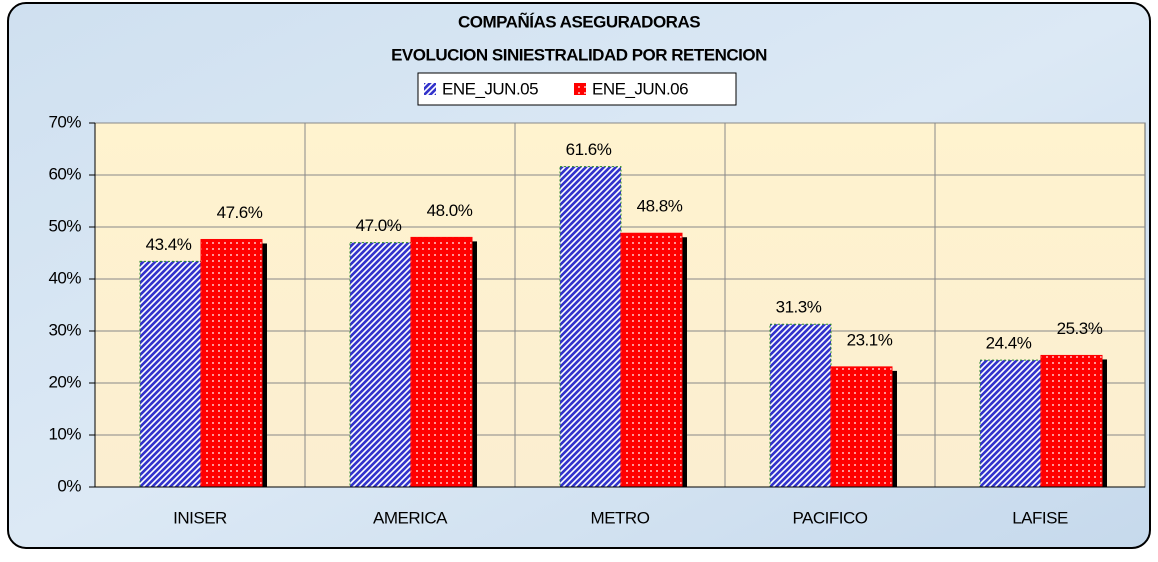  Describe the element at coordinates (410, 517) in the screenshot. I see `x-tick-label: AMERICA` at that location.